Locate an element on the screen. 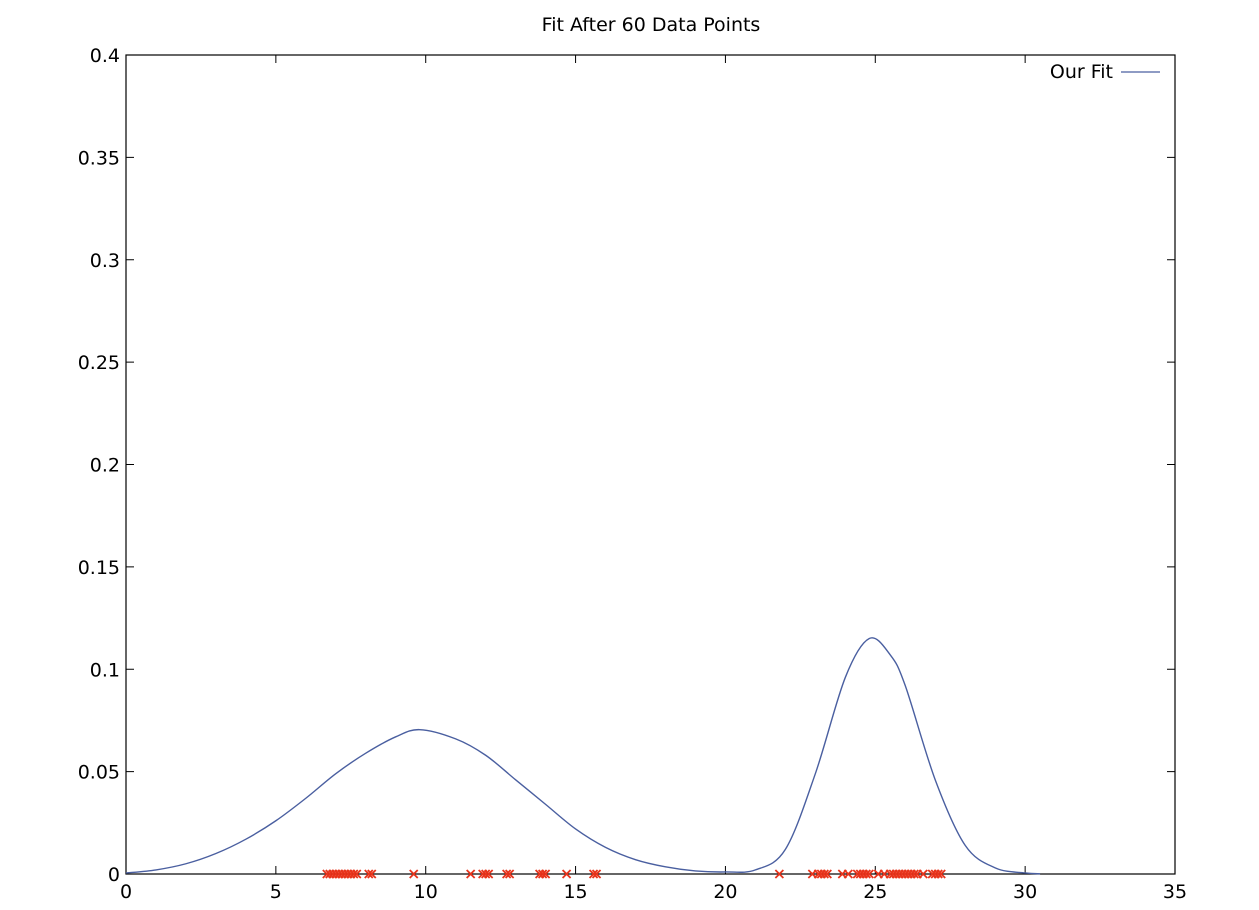 The width and height of the screenshot is (1259, 910). x-tick-label: 5 is located at coordinates (276, 892).